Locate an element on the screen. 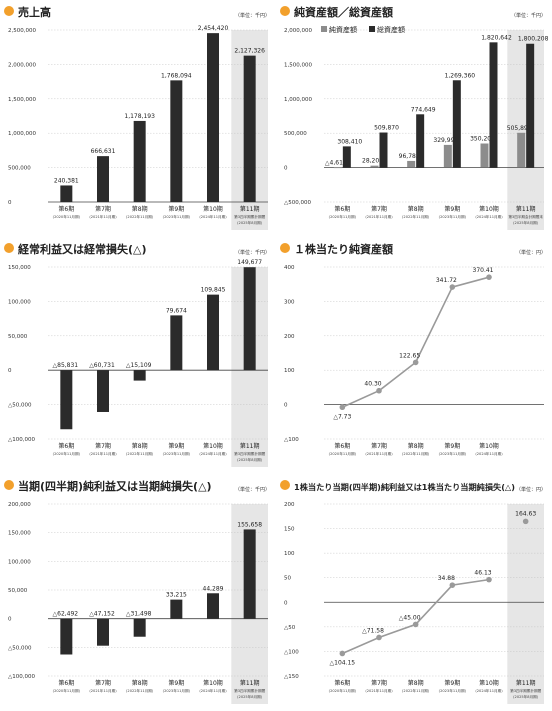  y-tick-label: 500,000 is located at coordinates (19, 169).